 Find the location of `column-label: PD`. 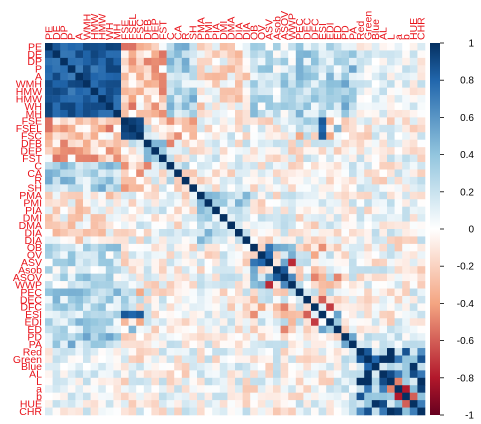

column-label: PD is located at coordinates (346, 32).